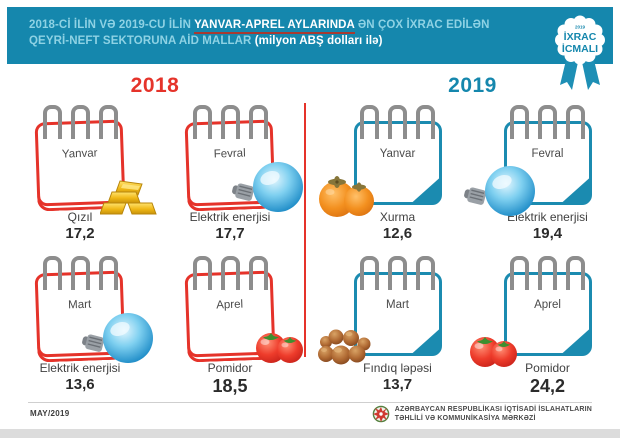 The height and width of the screenshot is (438, 620). What do you see at coordinates (80, 217) in the screenshot?
I see `product-name: Qızıl` at bounding box center [80, 217].